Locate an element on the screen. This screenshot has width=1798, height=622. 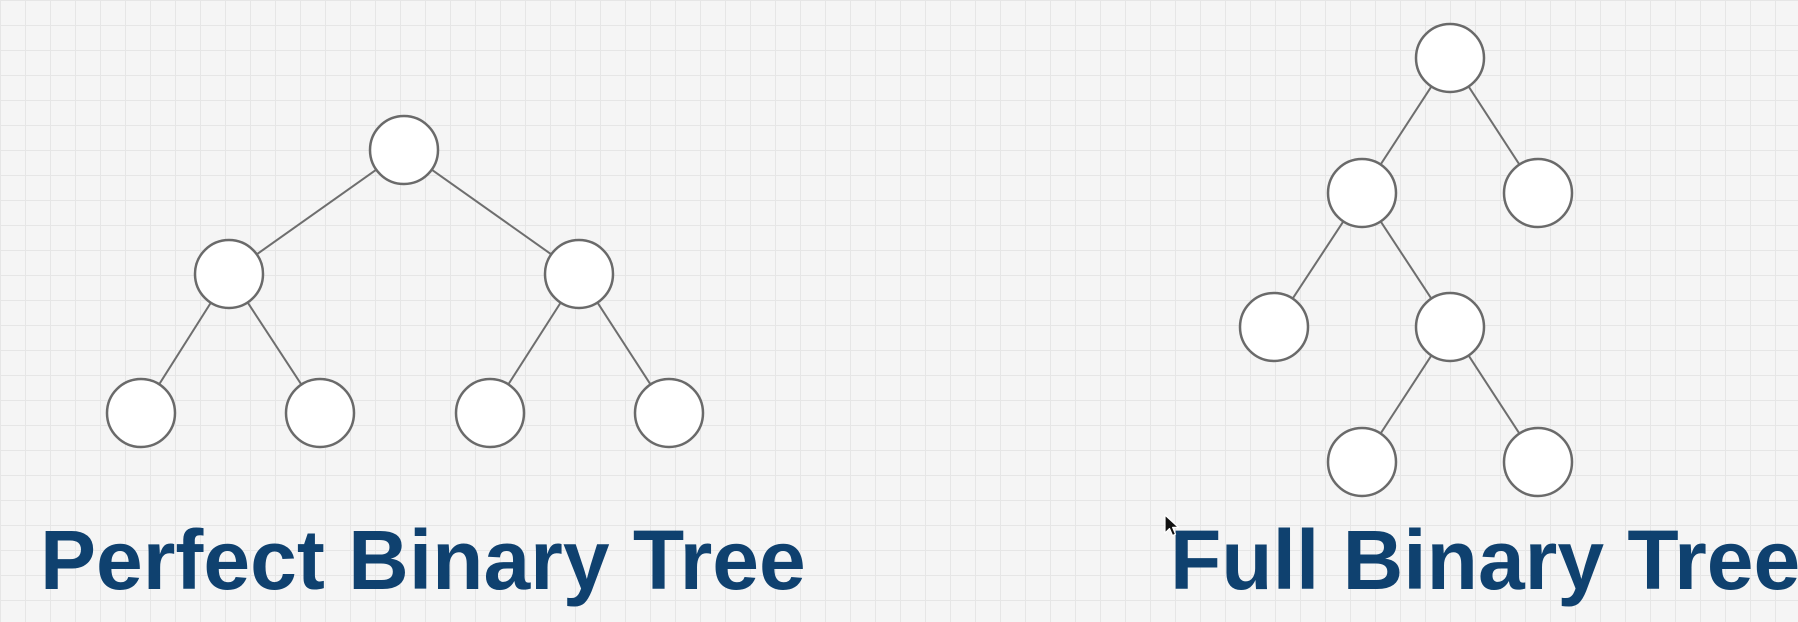
node-left-right-left is located at coordinates (1362, 462).